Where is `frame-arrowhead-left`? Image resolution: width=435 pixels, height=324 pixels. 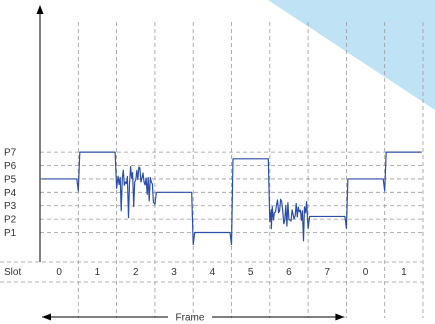 frame-arrowhead-left is located at coordinates (46, 317).